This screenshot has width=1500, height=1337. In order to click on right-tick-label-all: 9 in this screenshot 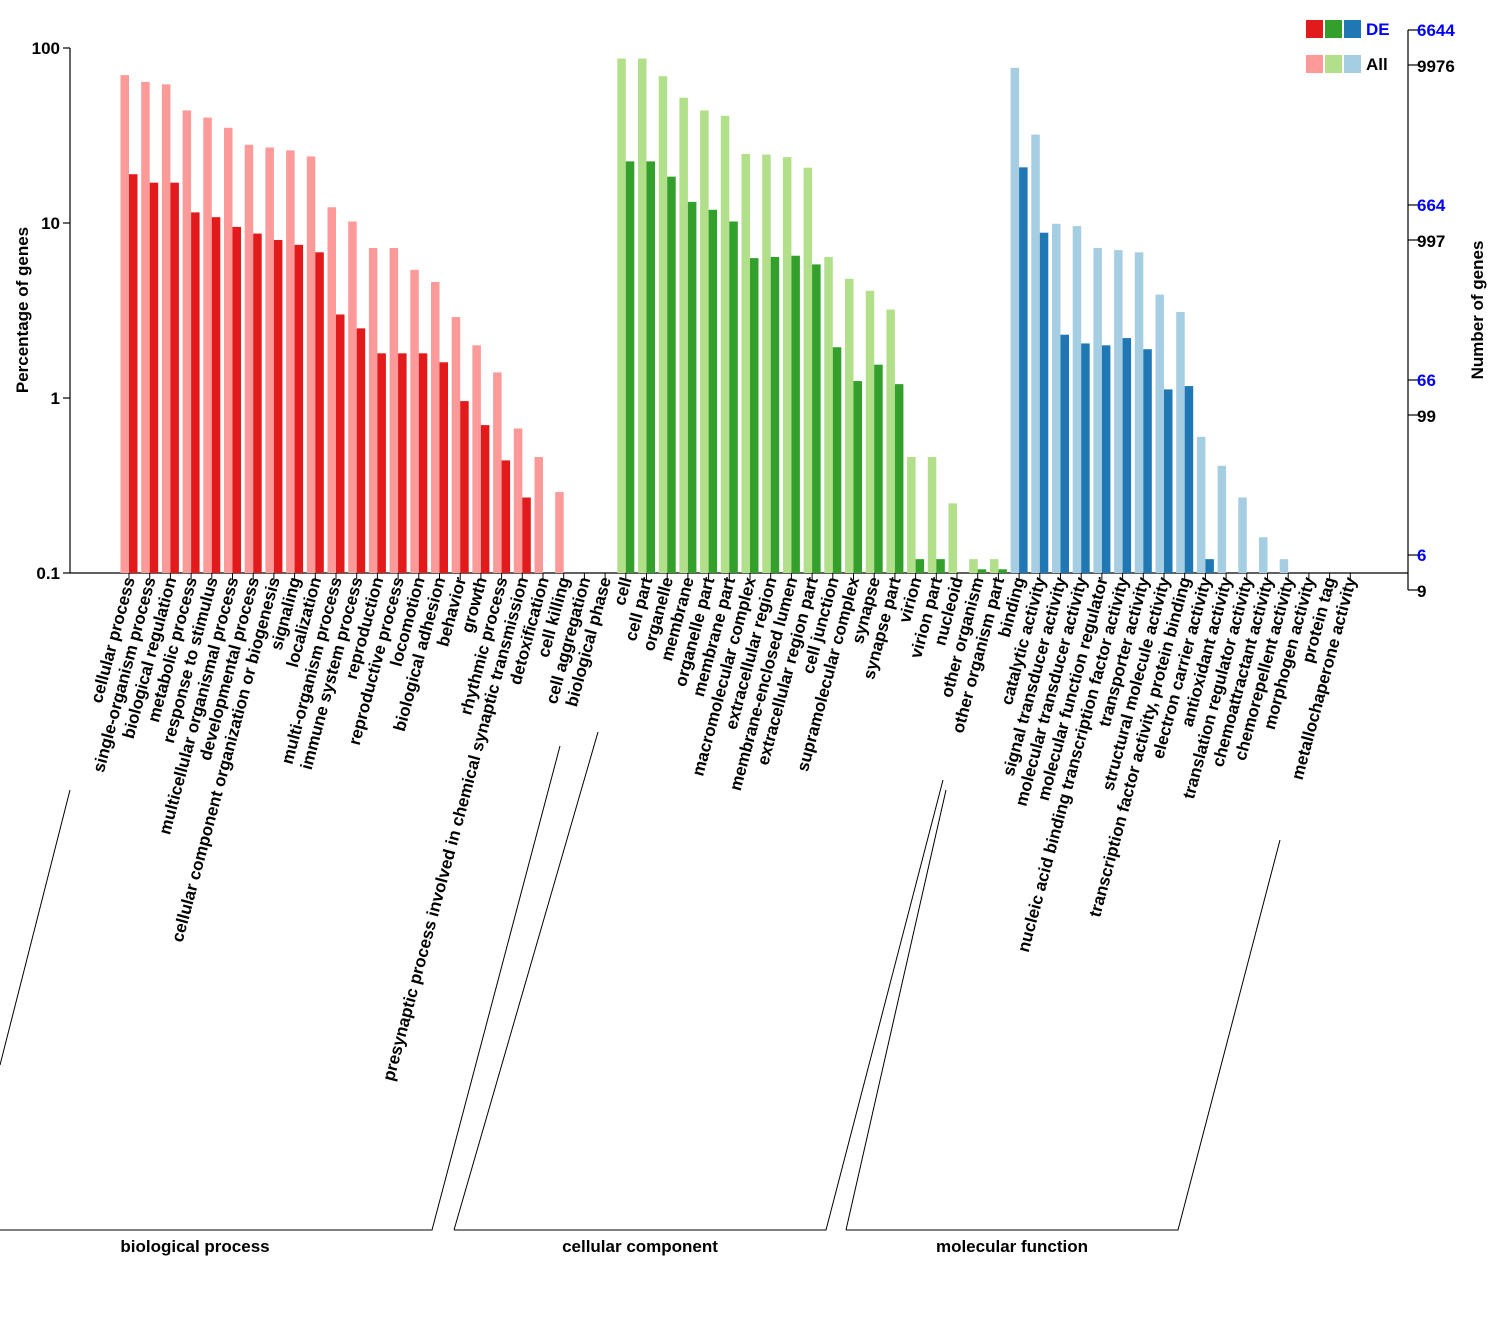, I will do `click(1421, 591)`.